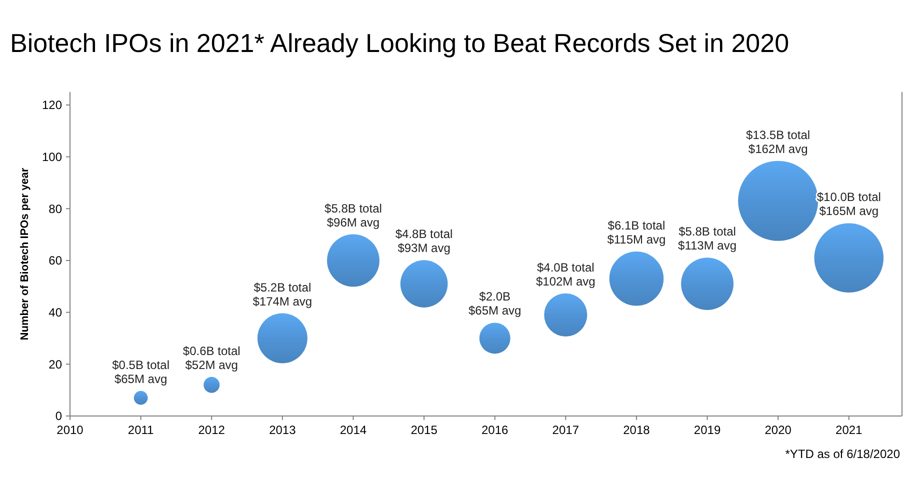 The image size is (922, 487). What do you see at coordinates (778, 142) in the screenshot?
I see `data-label: $13.5B total $162M avg` at bounding box center [778, 142].